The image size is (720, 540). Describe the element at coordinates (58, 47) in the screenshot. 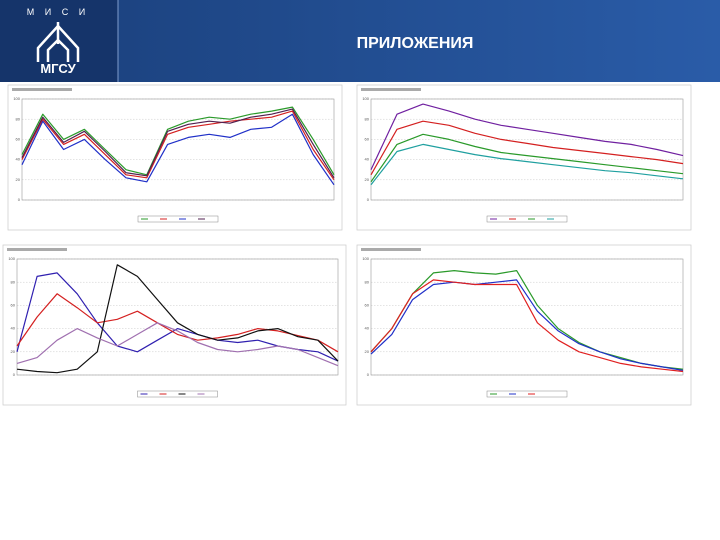

I see `logo-mark` at that location.